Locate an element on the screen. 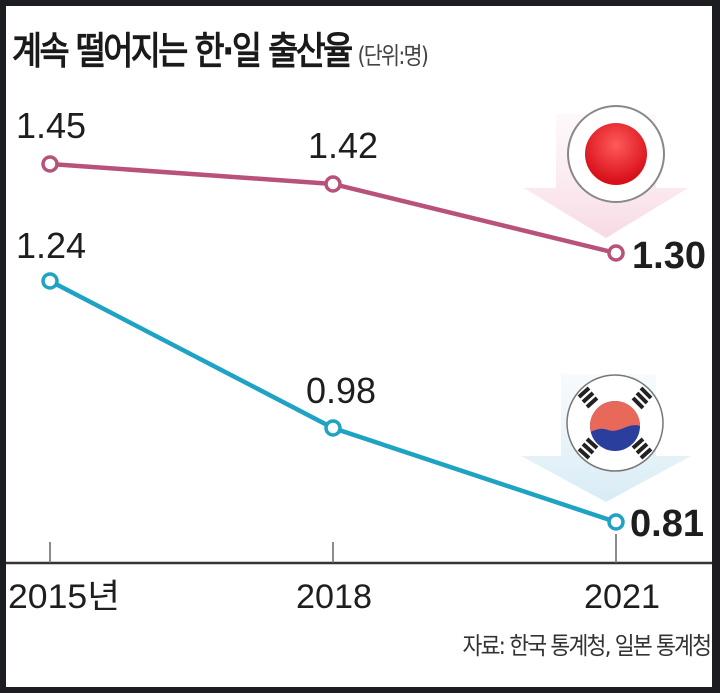 Image resolution: width=720 pixels, height=693 pixels. x-label-2021: 2021 is located at coordinates (622, 597).